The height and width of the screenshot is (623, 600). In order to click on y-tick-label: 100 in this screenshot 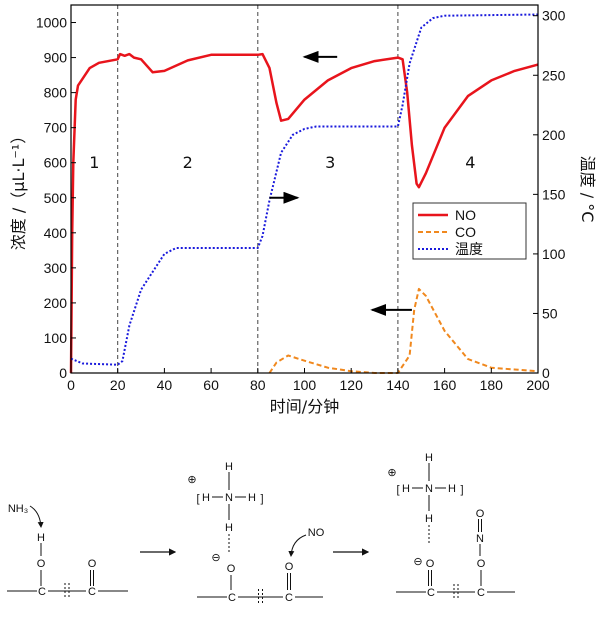, I will do `click(56, 338)`.